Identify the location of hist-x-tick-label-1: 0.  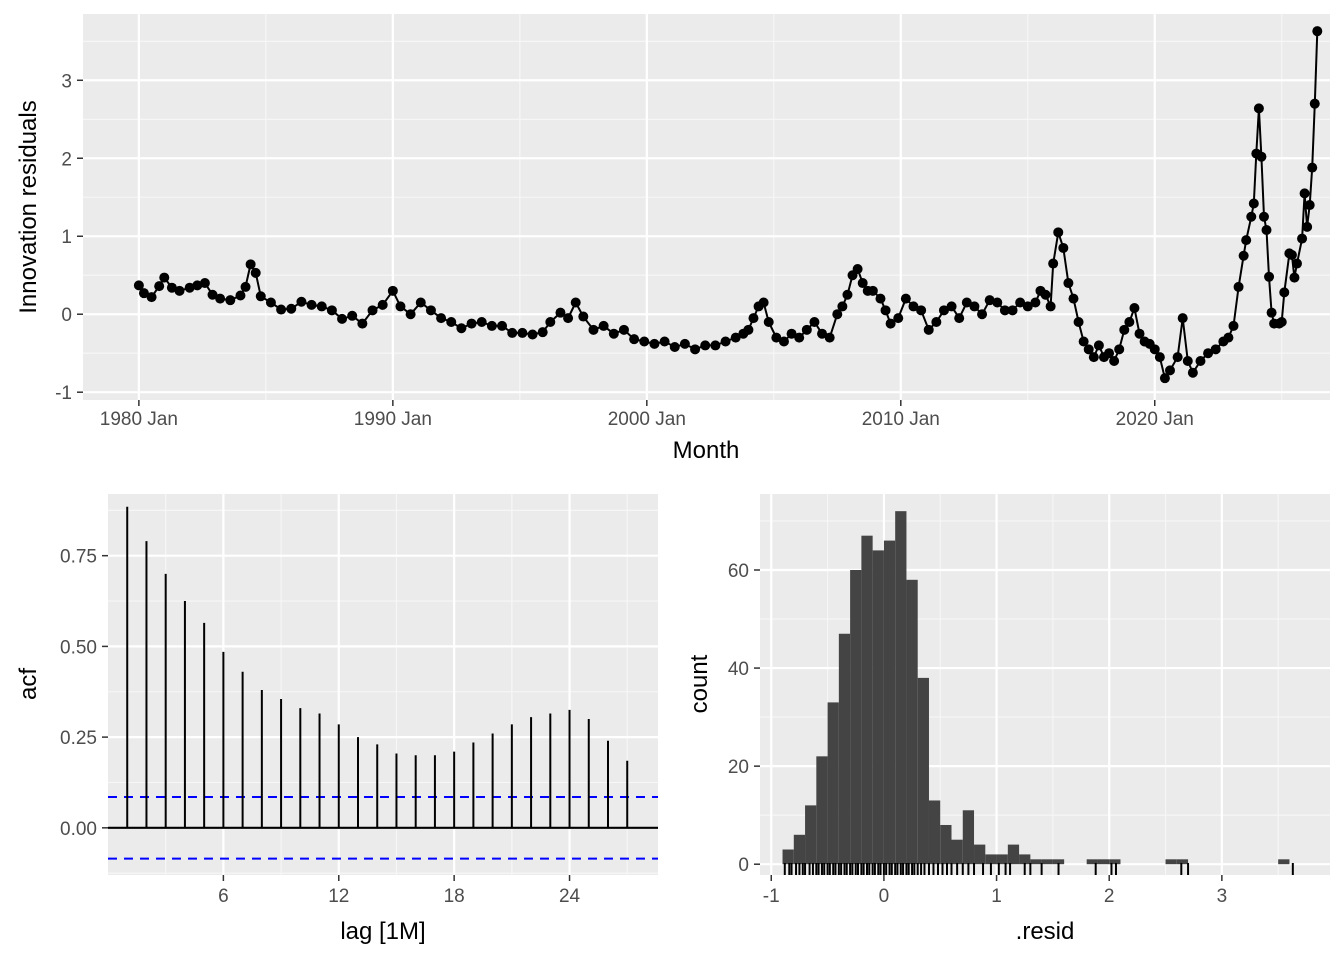
(884, 896).